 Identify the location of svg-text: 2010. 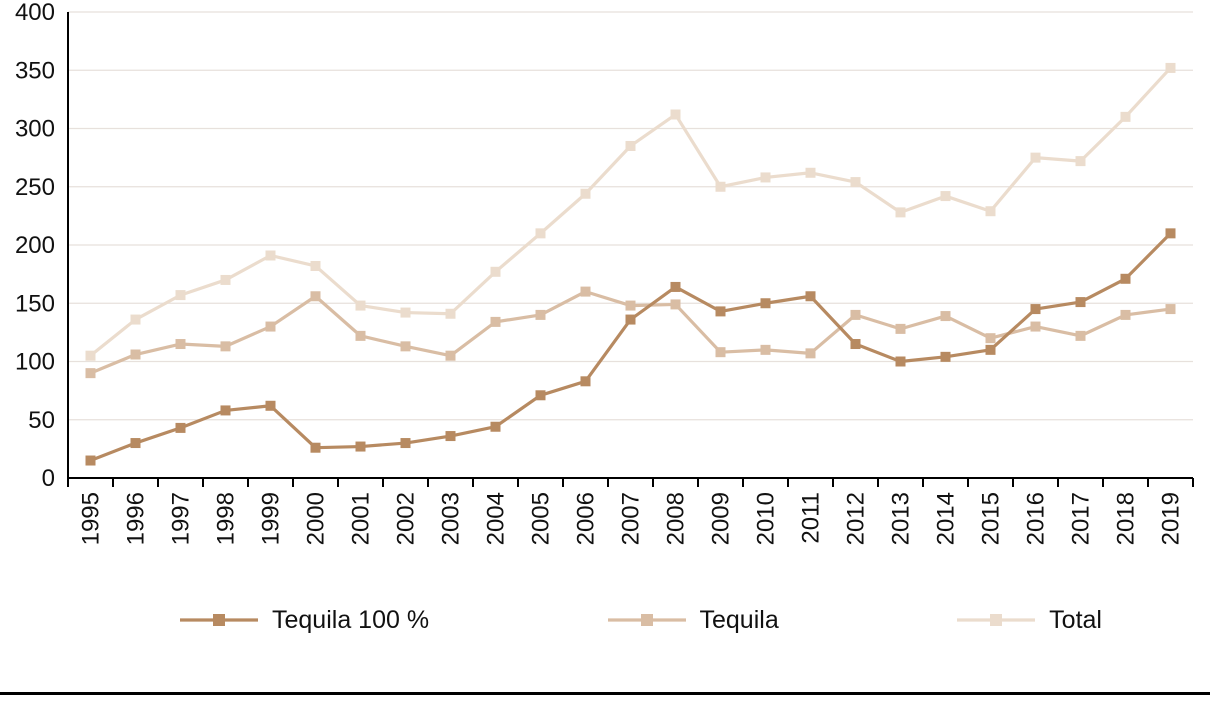
(766, 518).